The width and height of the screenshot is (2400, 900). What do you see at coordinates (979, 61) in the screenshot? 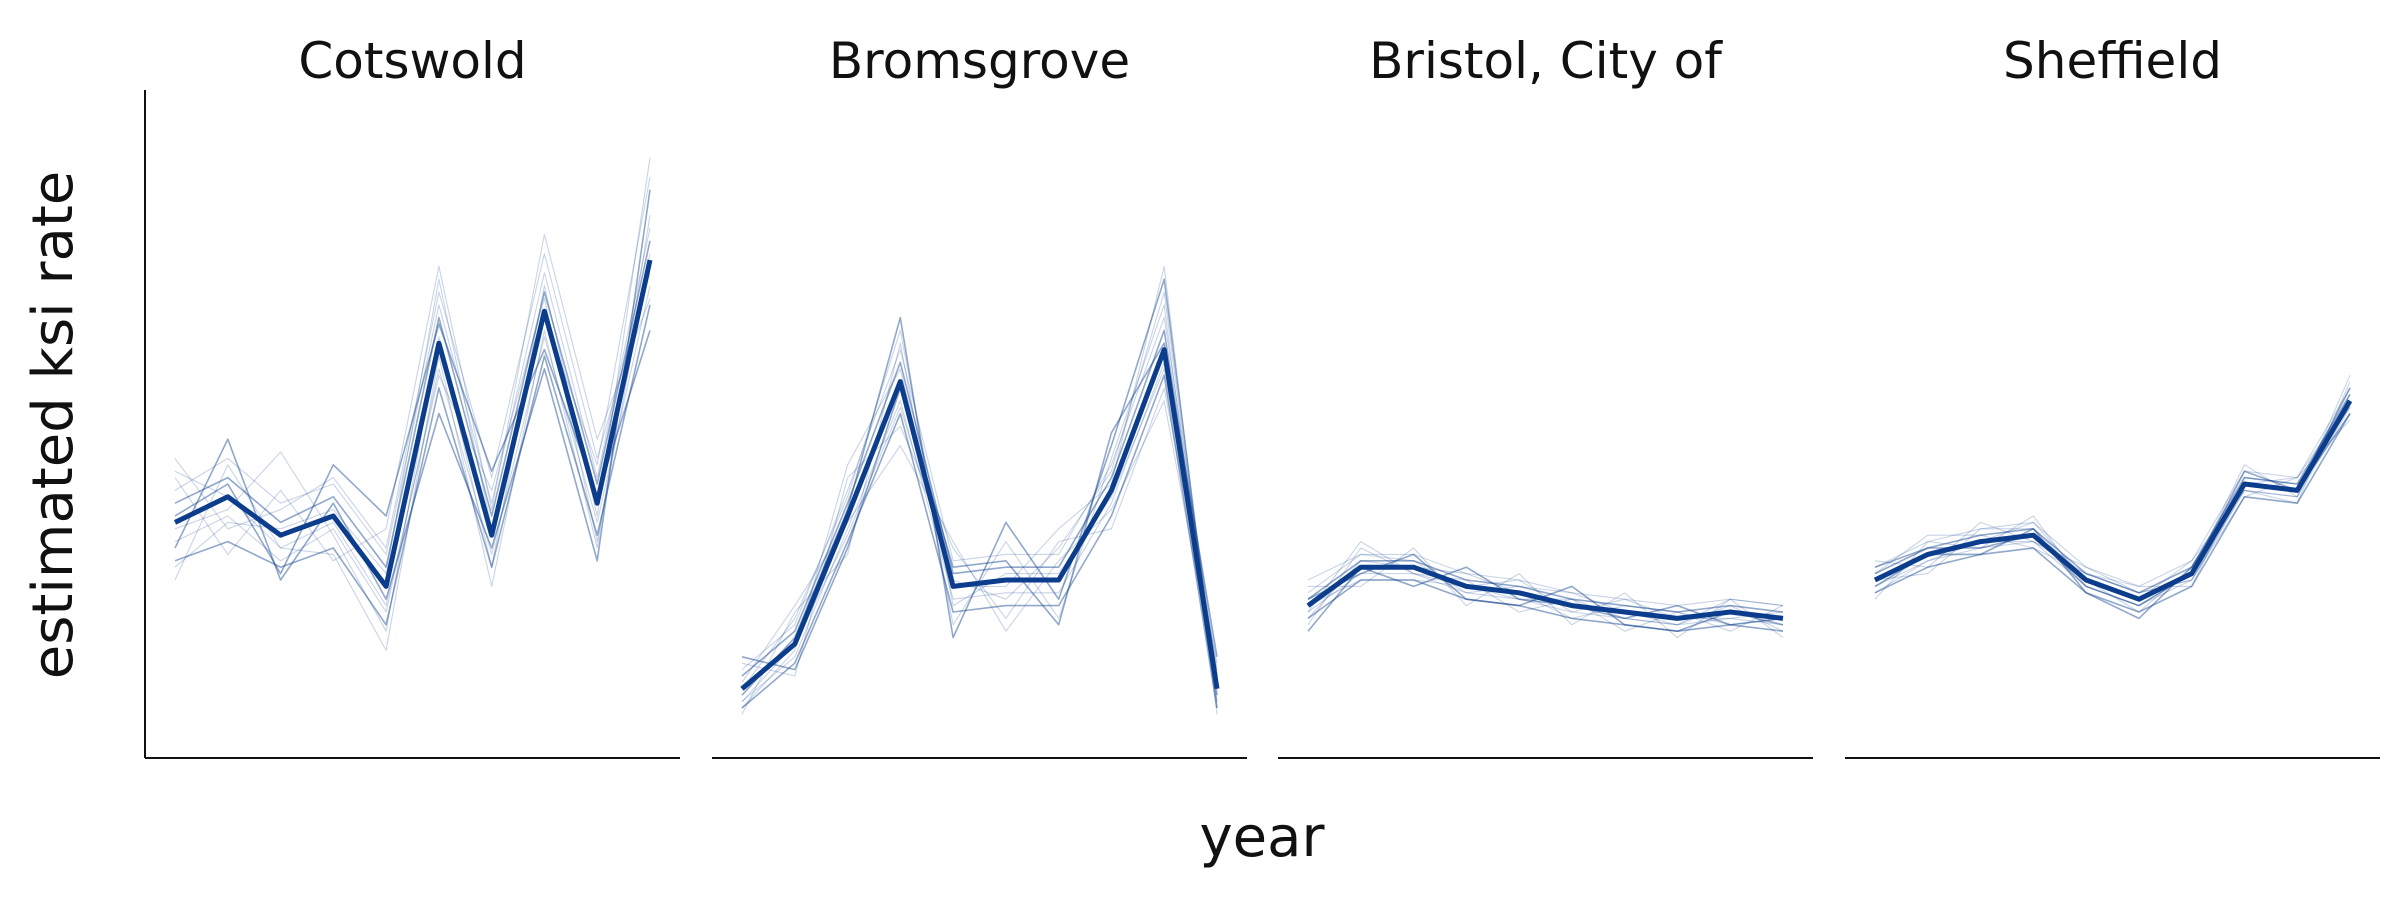
I see `panel-title: Bromsgrove` at bounding box center [979, 61].